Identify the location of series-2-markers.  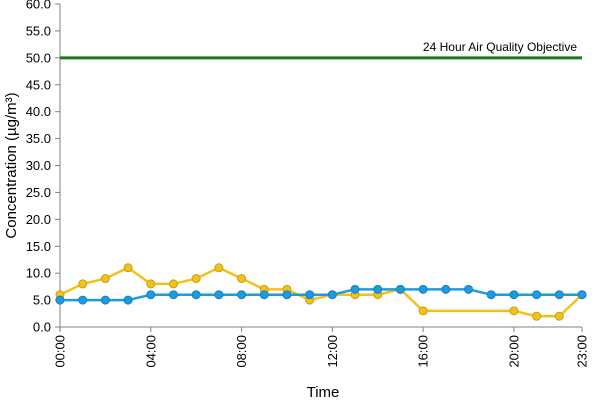
(321, 294).